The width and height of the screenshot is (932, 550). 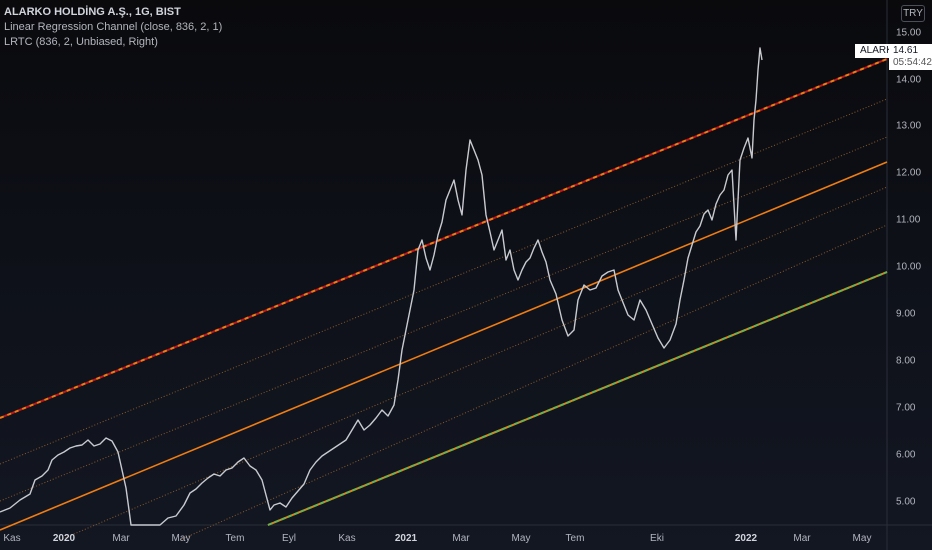 I want to click on price-tick: 6.00, so click(x=906, y=455).